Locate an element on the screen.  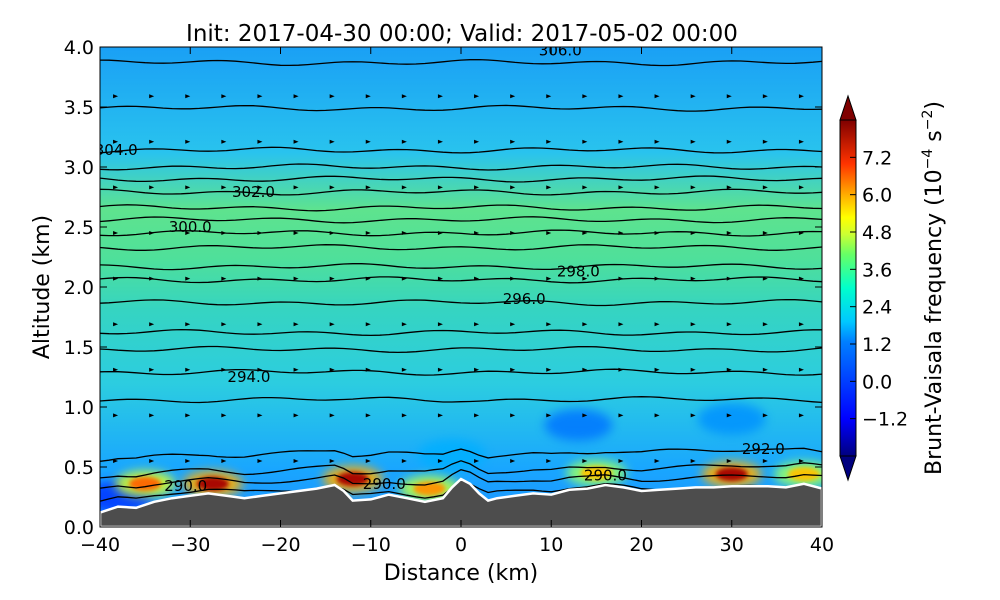
terrain is located at coordinates (461, 502).